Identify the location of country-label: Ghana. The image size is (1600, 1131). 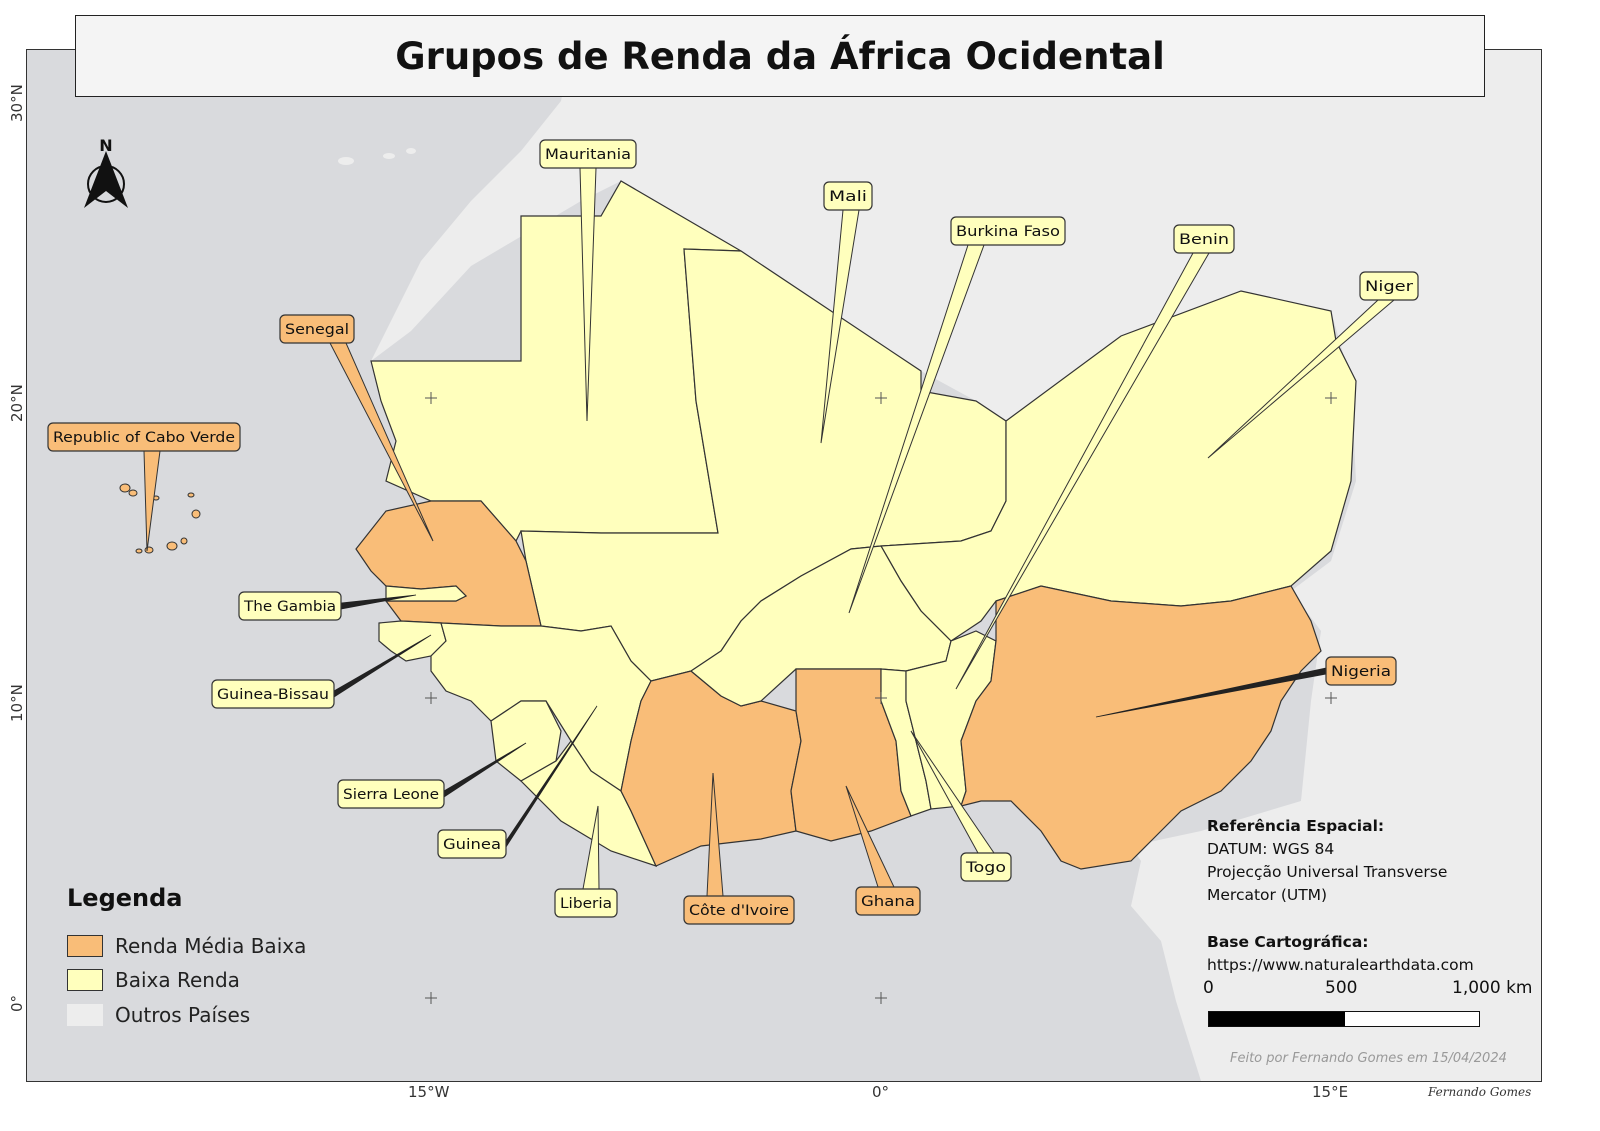
(888, 902).